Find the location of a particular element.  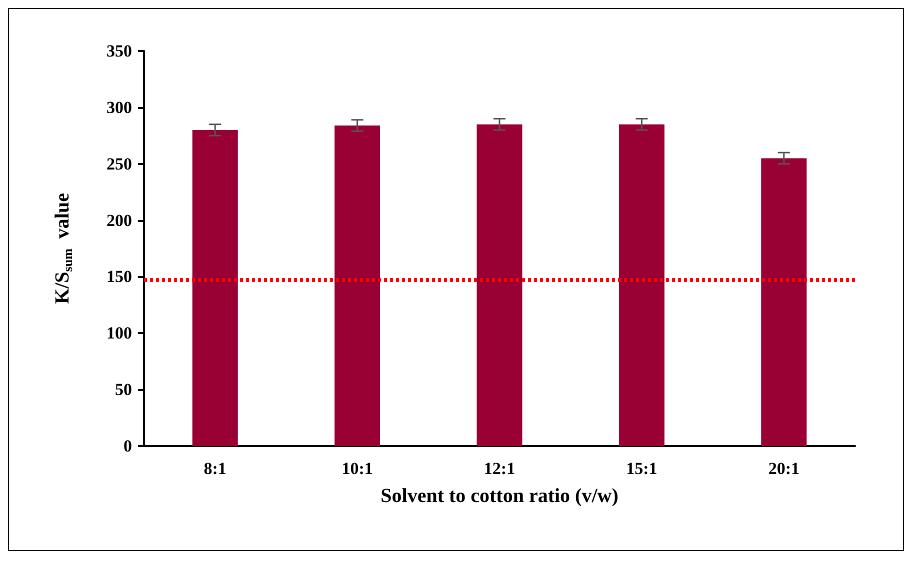

y-tick-label: 100 is located at coordinates (119, 333).